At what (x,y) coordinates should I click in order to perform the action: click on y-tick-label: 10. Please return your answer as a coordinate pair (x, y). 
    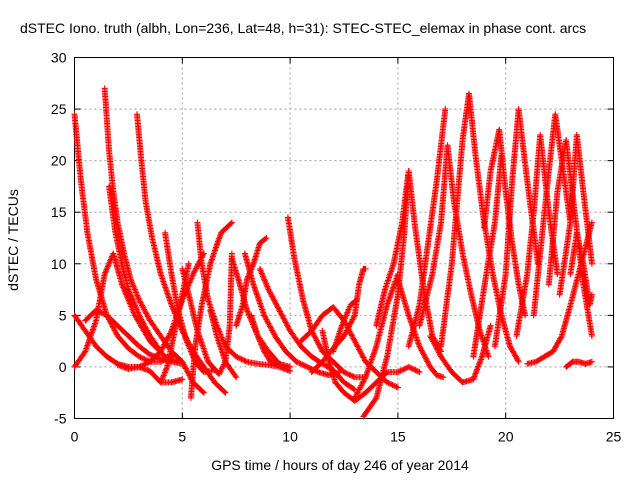
    Looking at the image, I should click on (59, 264).